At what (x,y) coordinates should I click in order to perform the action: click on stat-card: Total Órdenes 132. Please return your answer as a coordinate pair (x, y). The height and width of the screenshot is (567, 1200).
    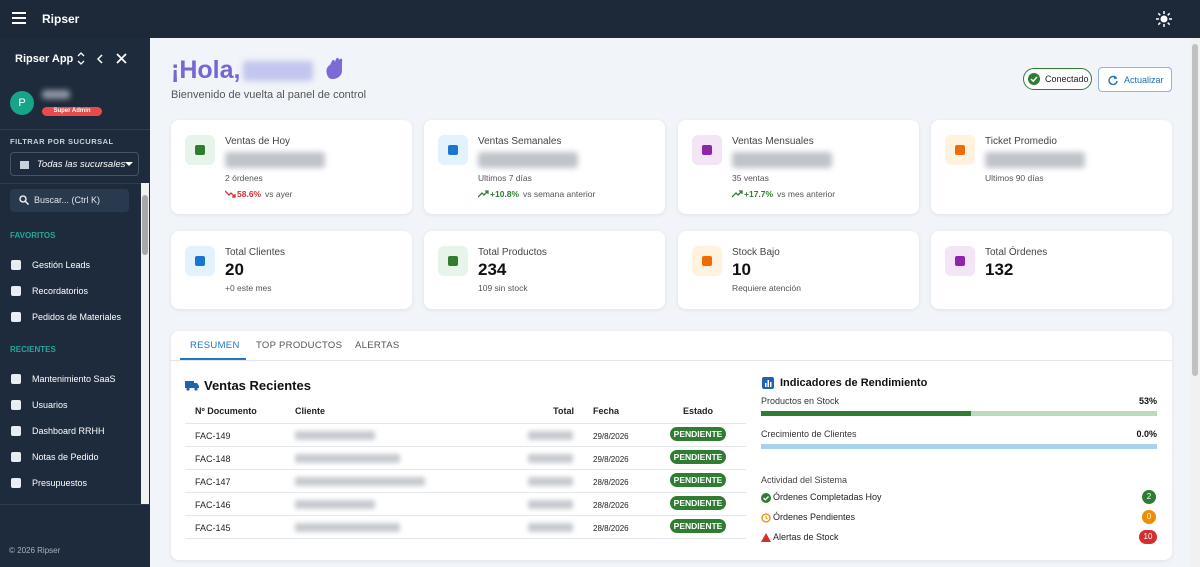
    Looking at the image, I should click on (1051, 270).